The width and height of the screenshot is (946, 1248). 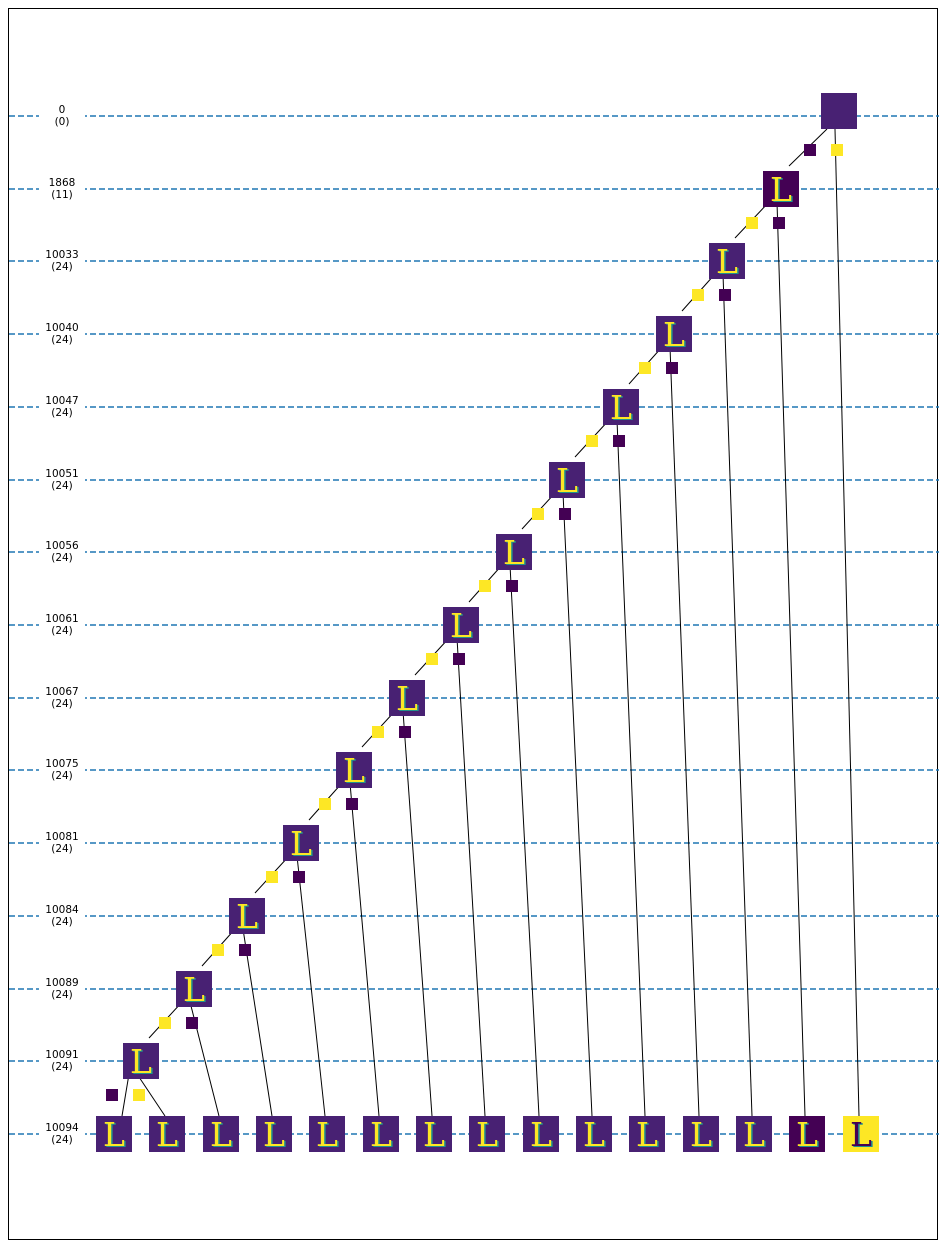 What do you see at coordinates (61, 837) in the screenshot?
I see `level-value-label: 10081` at bounding box center [61, 837].